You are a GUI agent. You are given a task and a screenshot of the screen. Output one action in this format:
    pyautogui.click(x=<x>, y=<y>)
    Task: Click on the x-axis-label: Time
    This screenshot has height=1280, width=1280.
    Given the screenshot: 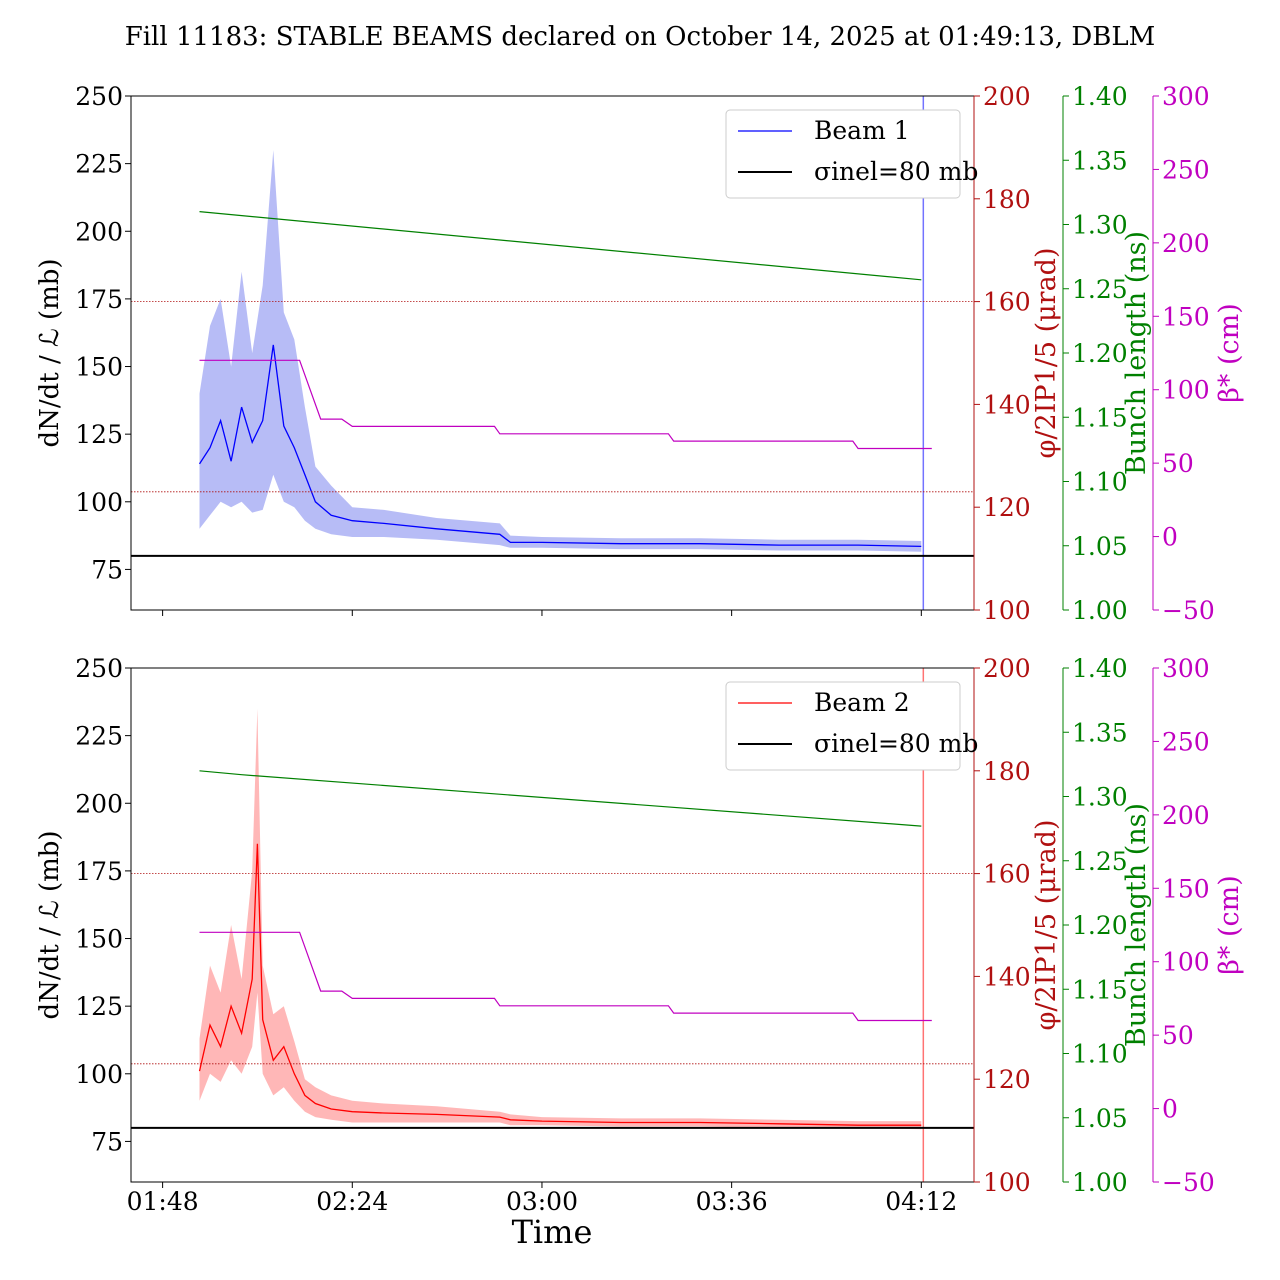 What is the action you would take?
    pyautogui.click(x=552, y=1232)
    